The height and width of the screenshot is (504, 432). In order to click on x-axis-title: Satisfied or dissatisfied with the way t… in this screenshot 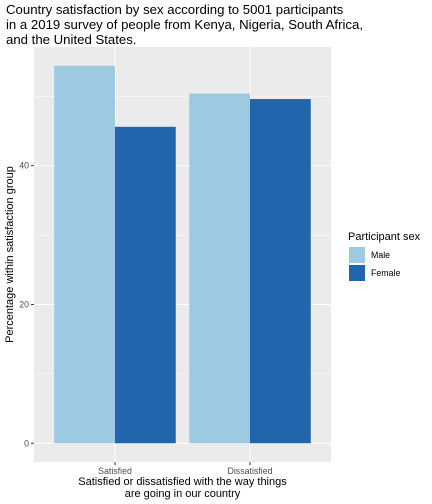, I will do `click(182, 488)`.